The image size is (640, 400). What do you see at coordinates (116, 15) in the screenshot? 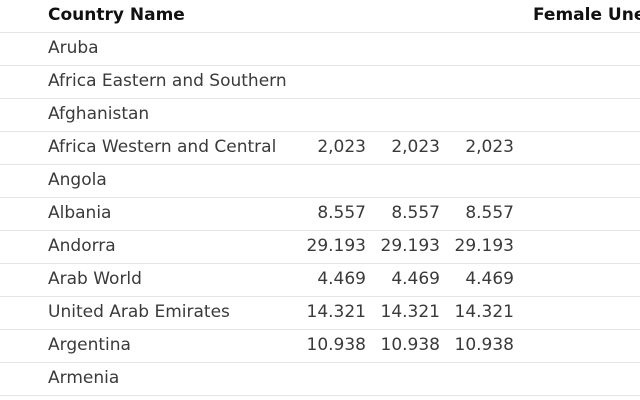
I see `column-header: Country Name` at bounding box center [116, 15].